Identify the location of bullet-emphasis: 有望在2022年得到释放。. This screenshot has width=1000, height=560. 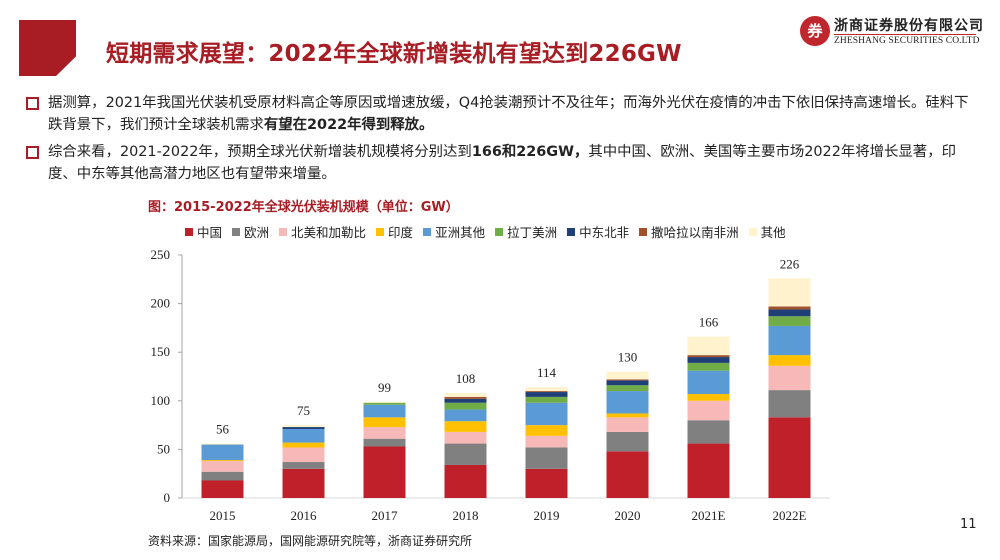
(348, 125).